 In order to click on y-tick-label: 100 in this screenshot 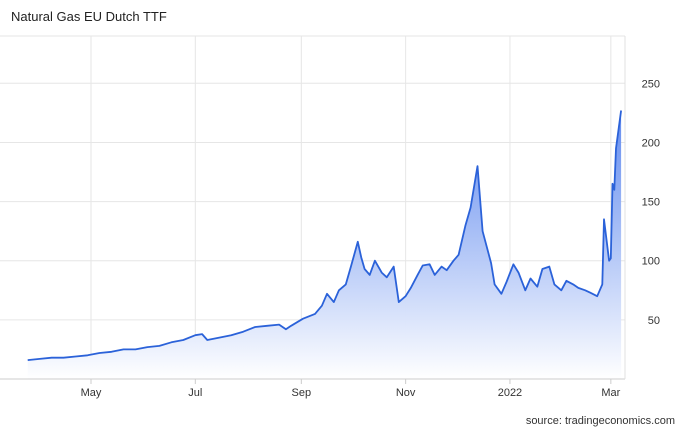, I will do `click(651, 262)`.